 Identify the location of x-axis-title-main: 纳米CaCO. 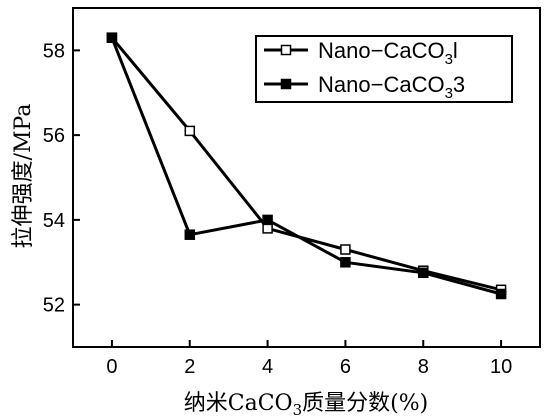
(238, 403).